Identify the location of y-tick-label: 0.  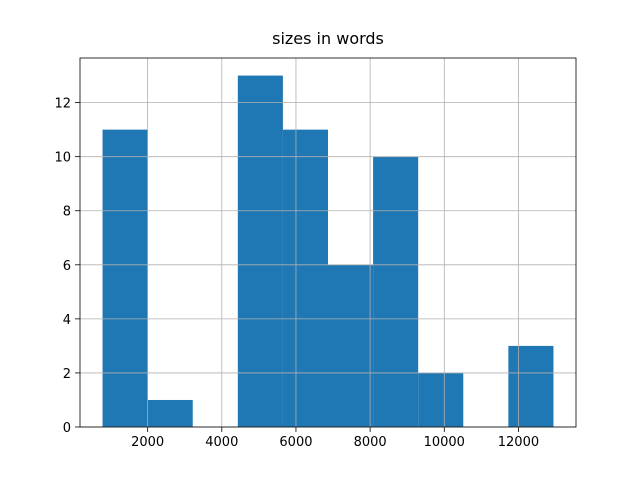
(67, 428).